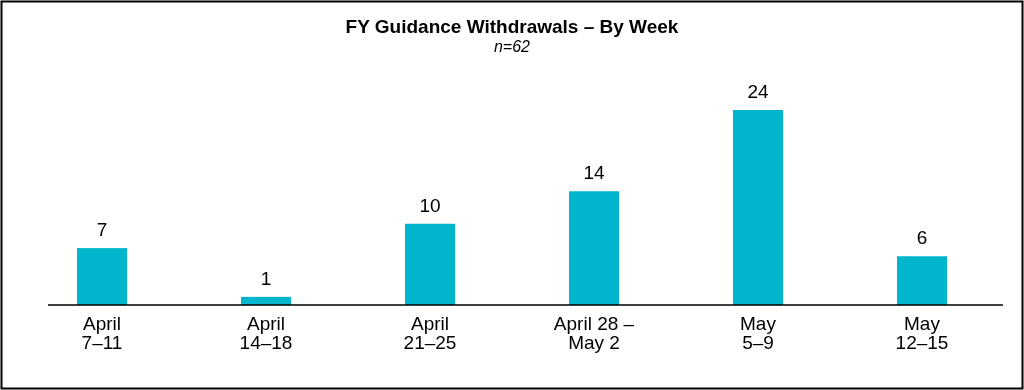 This screenshot has height=390, width=1024. Describe the element at coordinates (102, 333) in the screenshot. I see `x-tick-label: April 7–11` at that location.